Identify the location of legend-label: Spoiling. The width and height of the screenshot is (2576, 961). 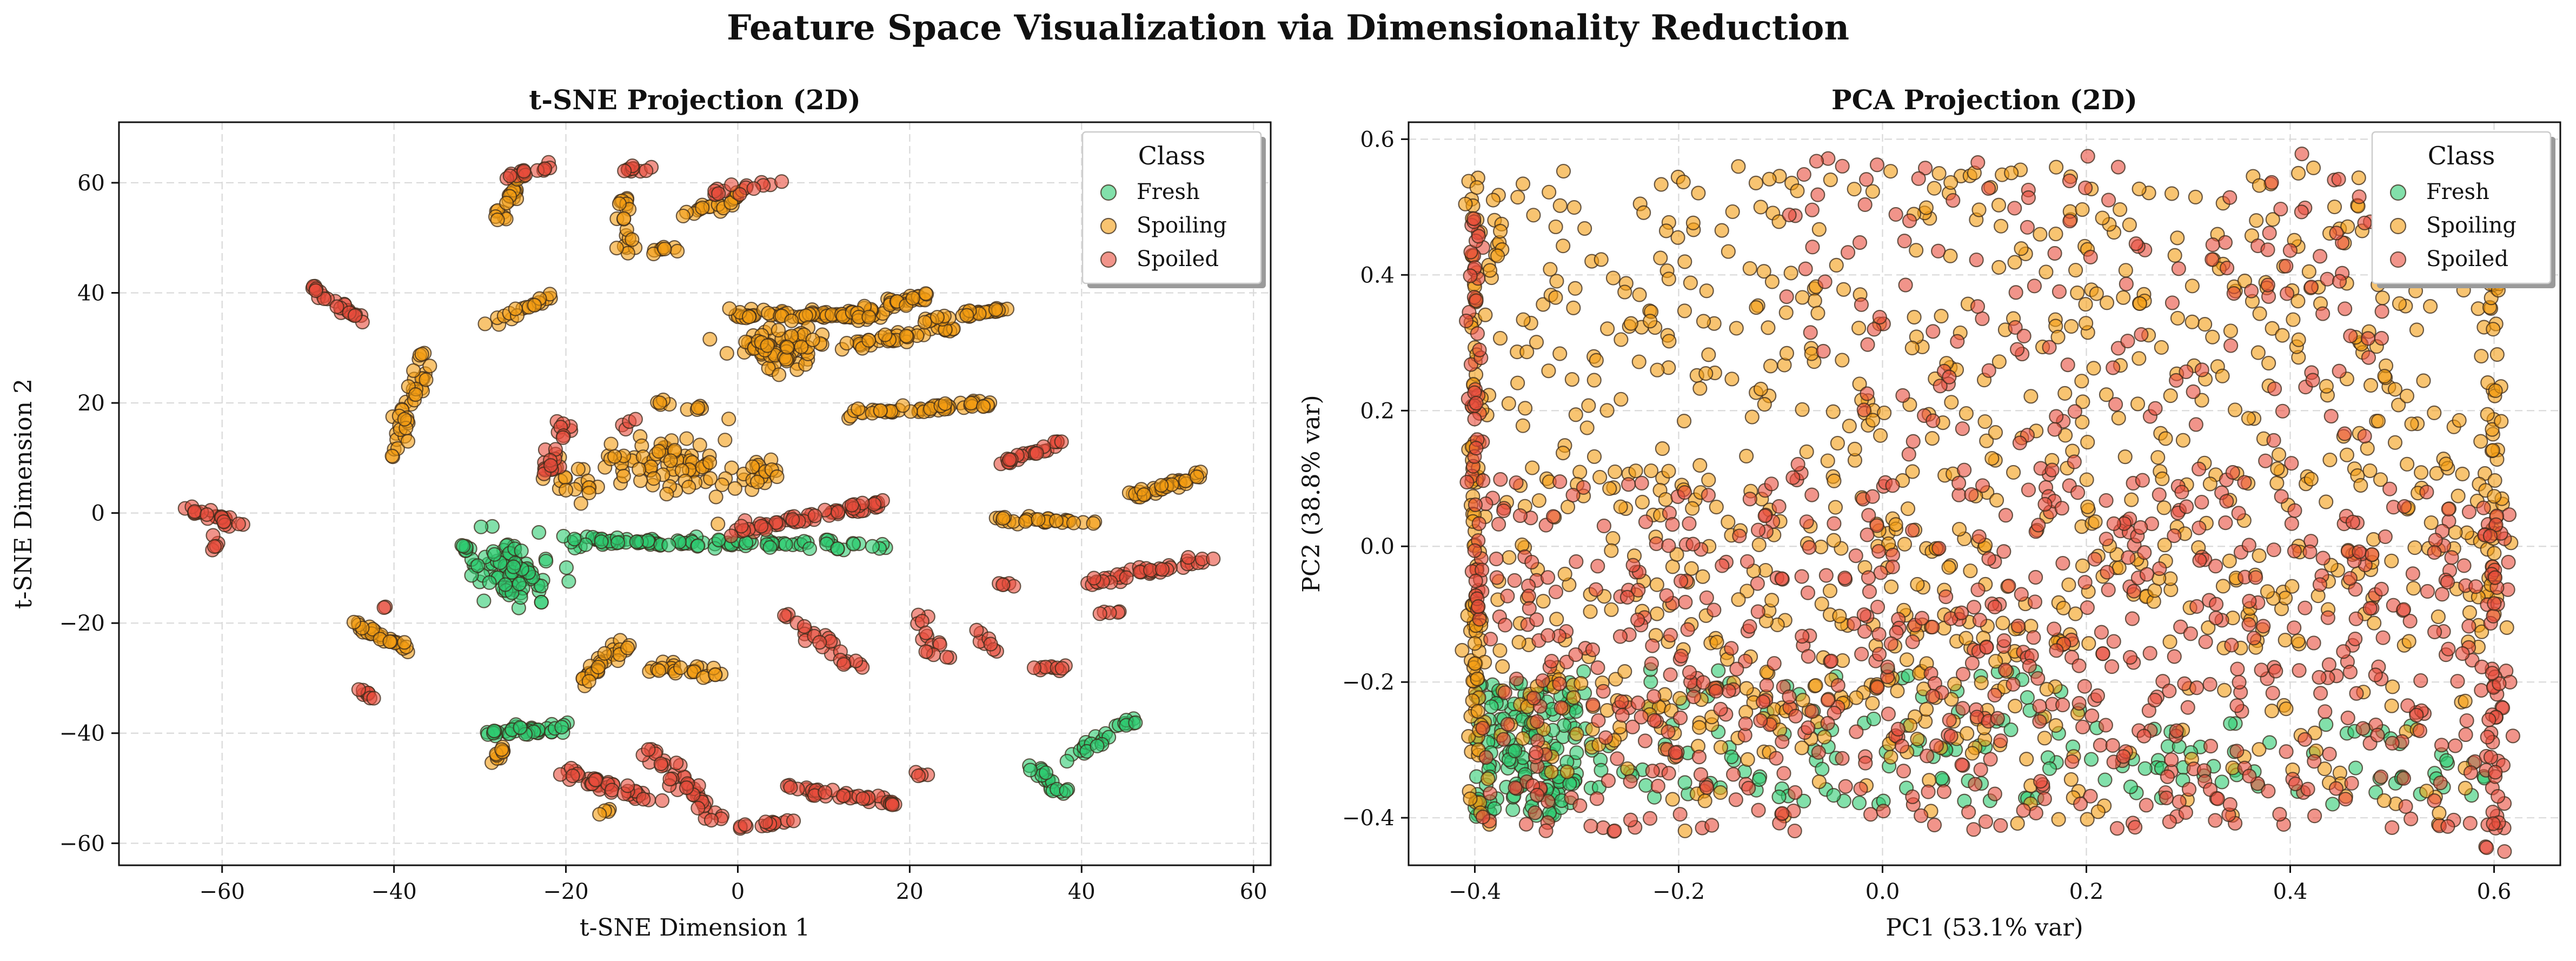
(1182, 225).